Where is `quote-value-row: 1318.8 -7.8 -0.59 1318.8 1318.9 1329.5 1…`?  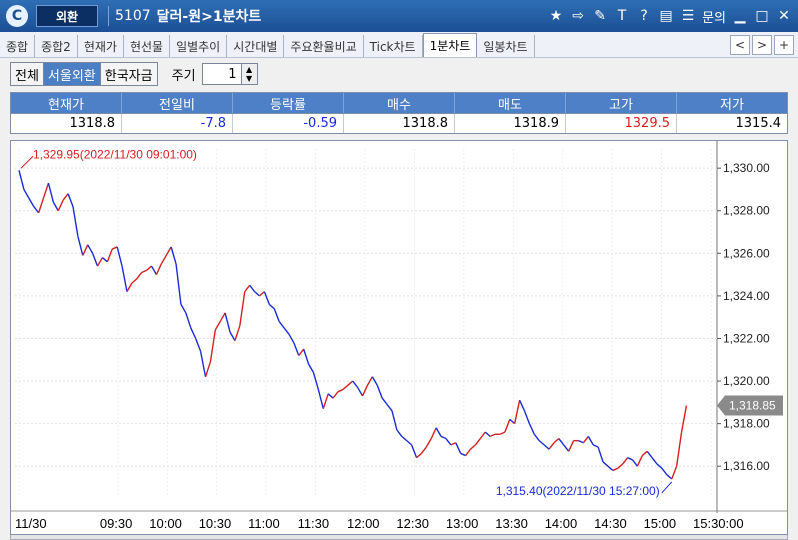 quote-value-row: 1318.8 -7.8 -0.59 1318.8 1318.9 1329.5 1… is located at coordinates (399, 123).